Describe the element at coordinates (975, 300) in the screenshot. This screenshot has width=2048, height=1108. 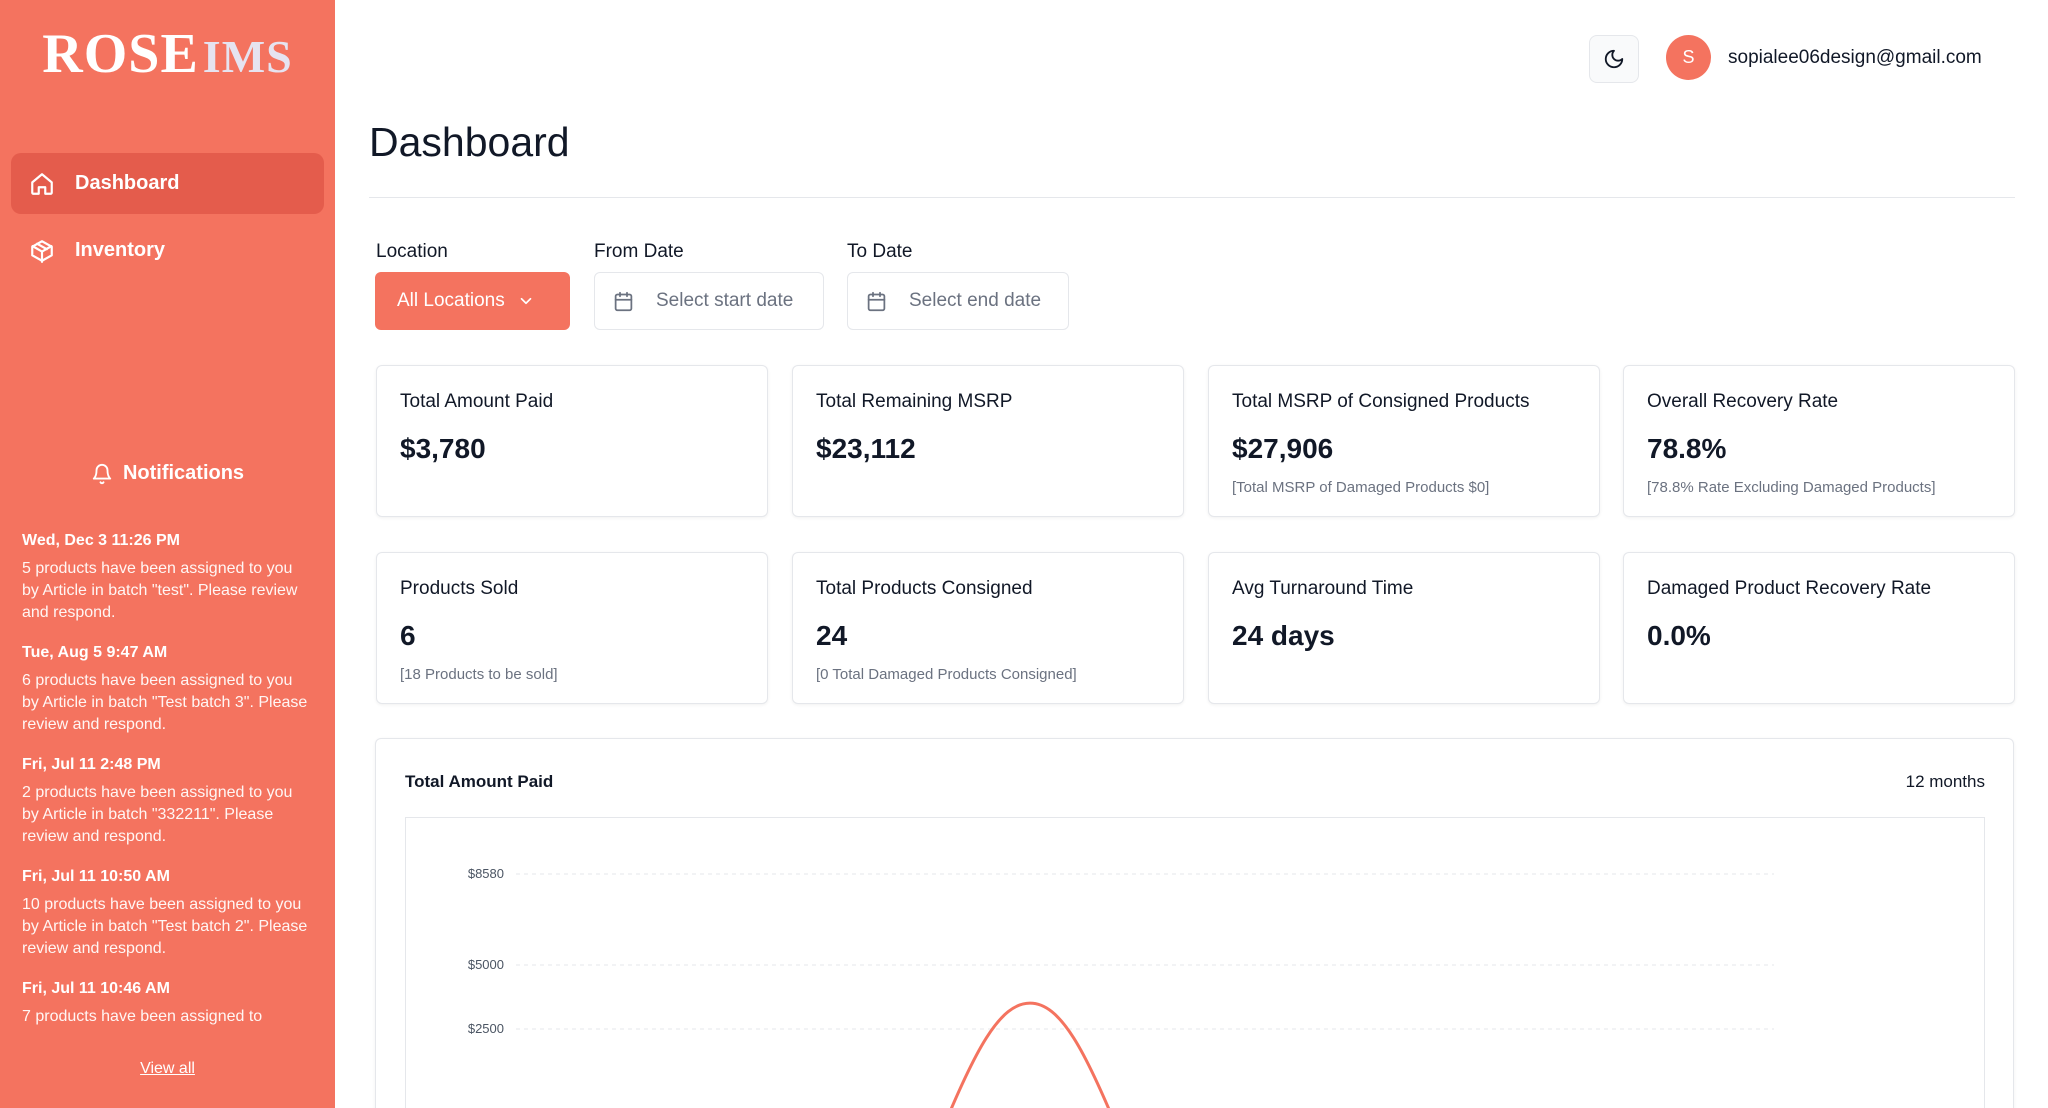
I see `end-date-placeholder: Select end date` at that location.